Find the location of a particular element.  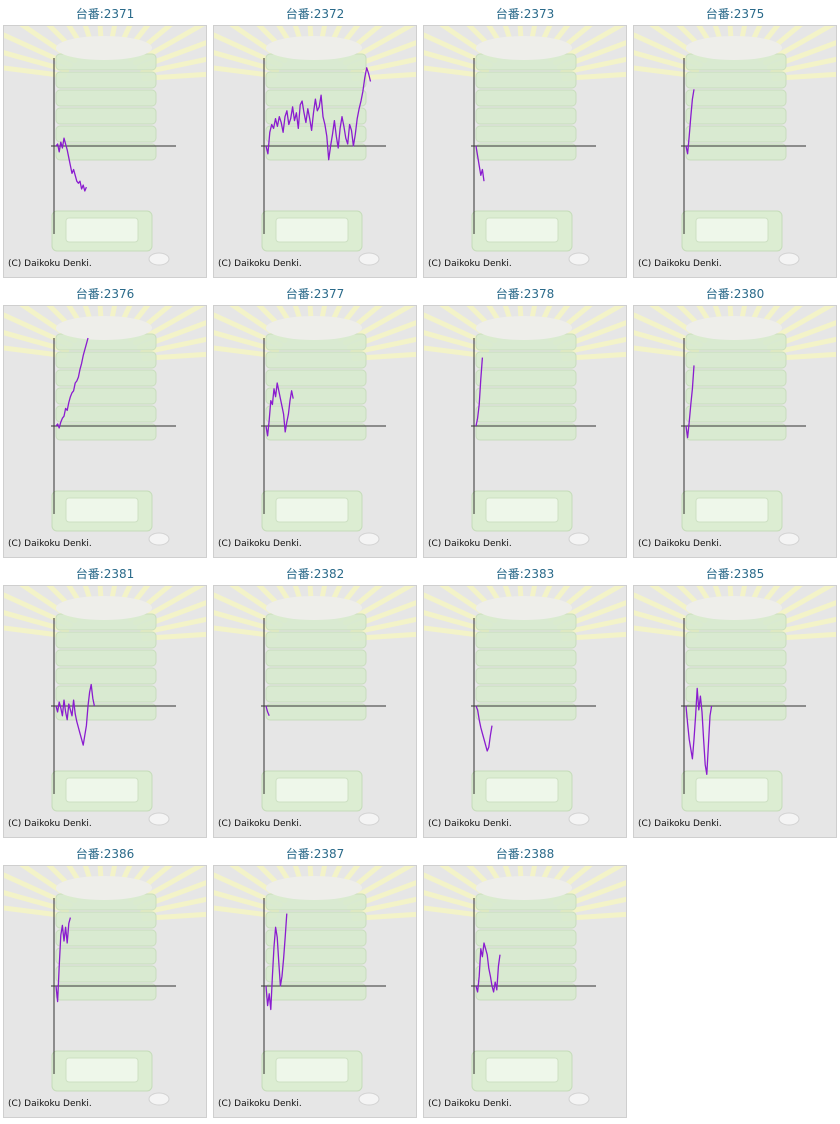

chart-cell: 台番:2371 (C) Daikoku Denki. is located at coordinates (105, 140).